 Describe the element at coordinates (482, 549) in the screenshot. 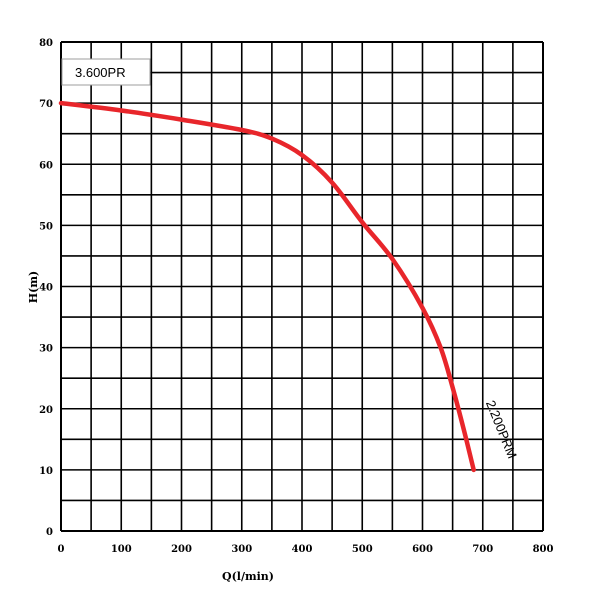

I see `x-tick-label: 700` at that location.